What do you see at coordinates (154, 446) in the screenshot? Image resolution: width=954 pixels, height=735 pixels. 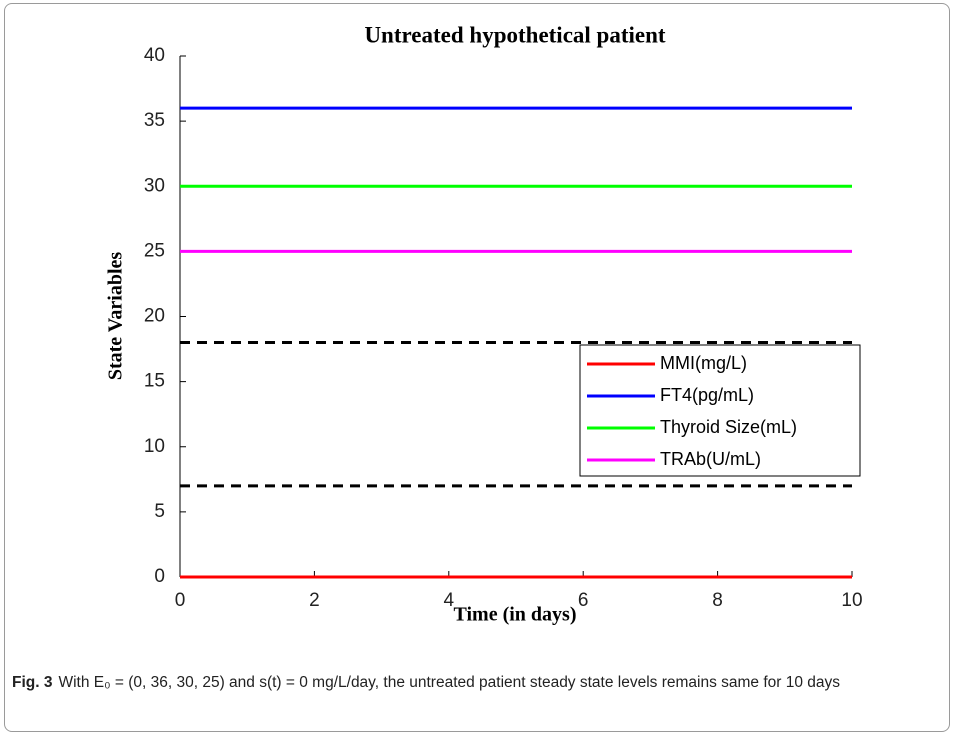 I see `y-tick-label: 10` at bounding box center [154, 446].